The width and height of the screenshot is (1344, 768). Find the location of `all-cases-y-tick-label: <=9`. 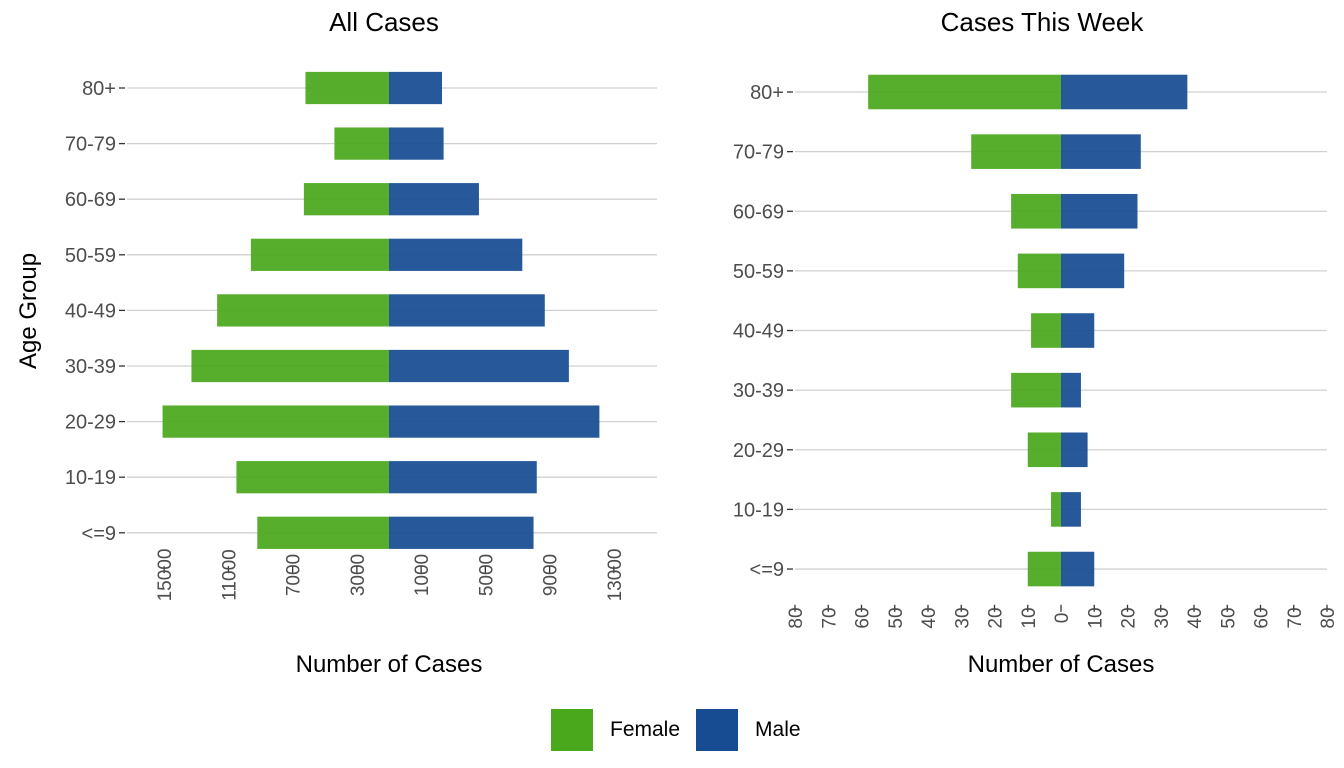

all-cases-y-tick-label: <=9 is located at coordinates (99, 534).